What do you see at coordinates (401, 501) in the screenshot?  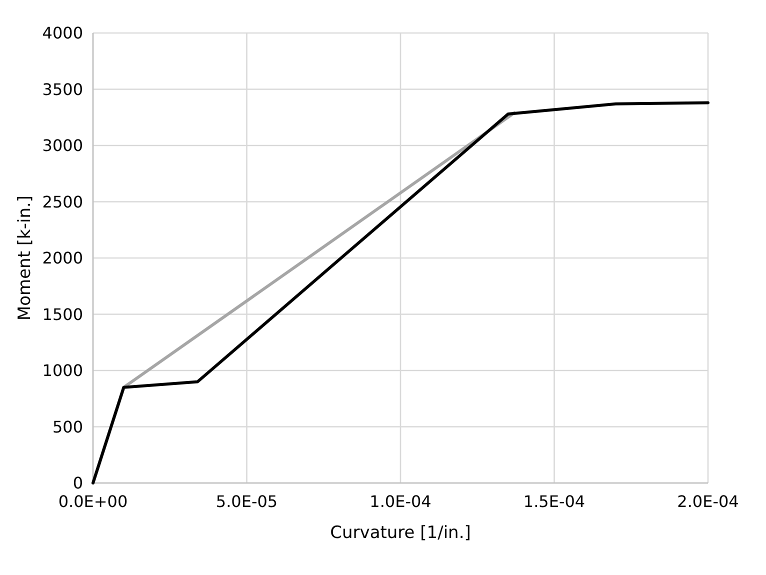 I see `x-tick-label: 1.0E-04` at bounding box center [401, 501].